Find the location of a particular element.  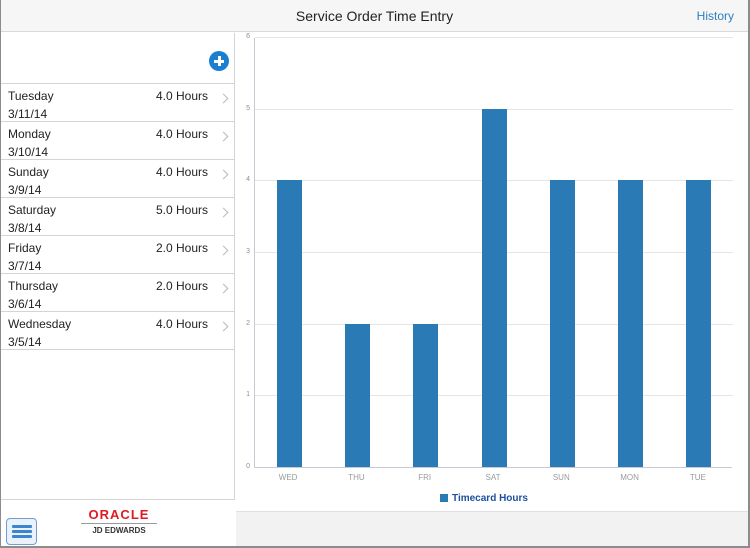

menu-button is located at coordinates (21, 531).